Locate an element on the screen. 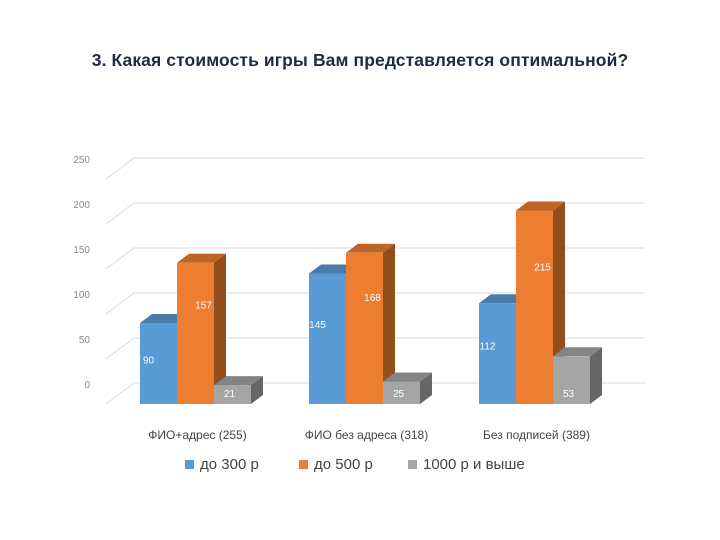  legend-item: до 500 р is located at coordinates (336, 464).